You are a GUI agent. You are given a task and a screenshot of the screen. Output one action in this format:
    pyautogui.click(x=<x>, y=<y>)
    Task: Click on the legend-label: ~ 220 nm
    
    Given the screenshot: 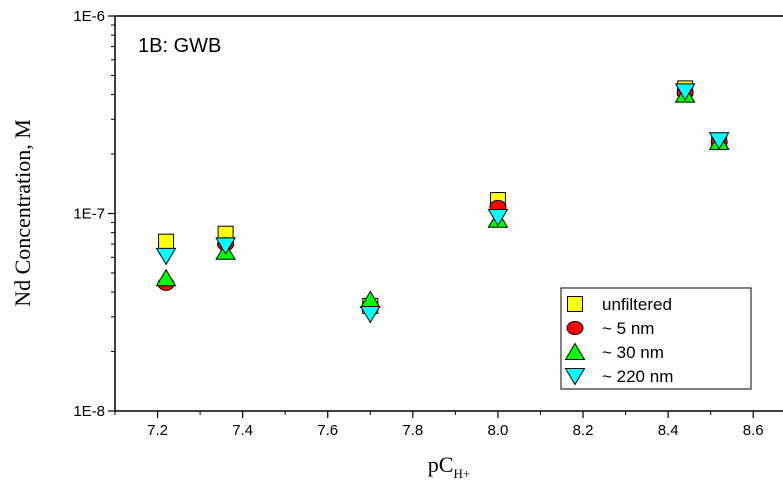 What is the action you would take?
    pyautogui.click(x=637, y=376)
    